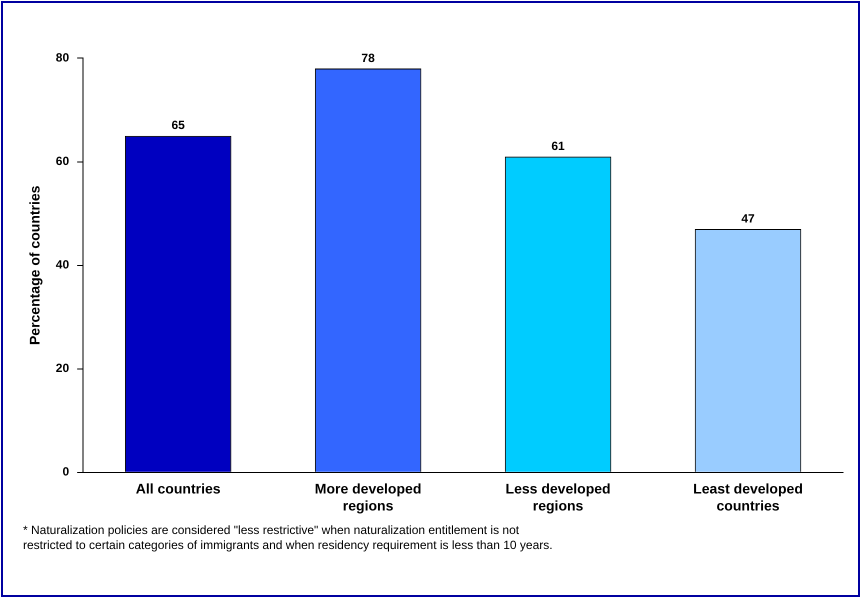 This screenshot has height=598, width=861. I want to click on x-tick-label: More developed regions, so click(368, 497).